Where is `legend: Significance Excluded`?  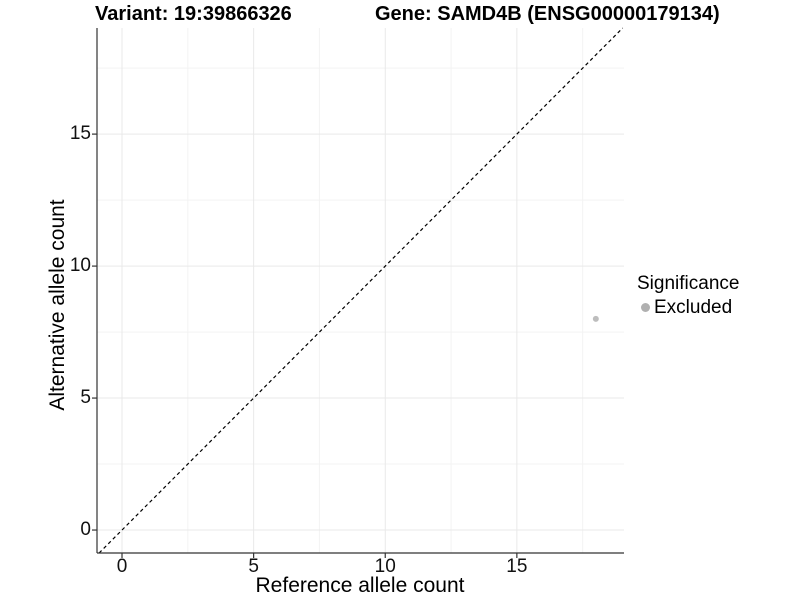 legend: Significance Excluded is located at coordinates (688, 295).